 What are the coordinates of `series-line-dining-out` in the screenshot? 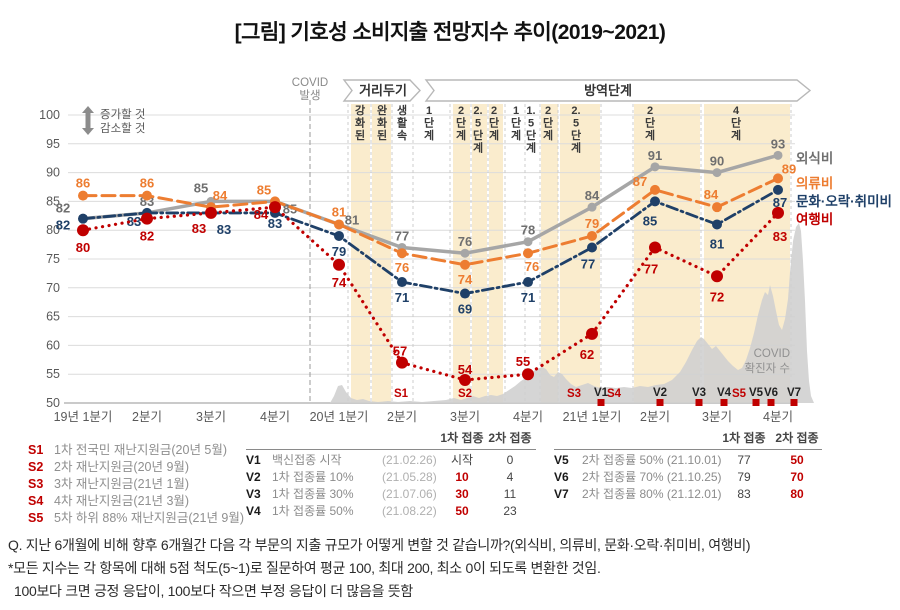 It's located at (430, 204).